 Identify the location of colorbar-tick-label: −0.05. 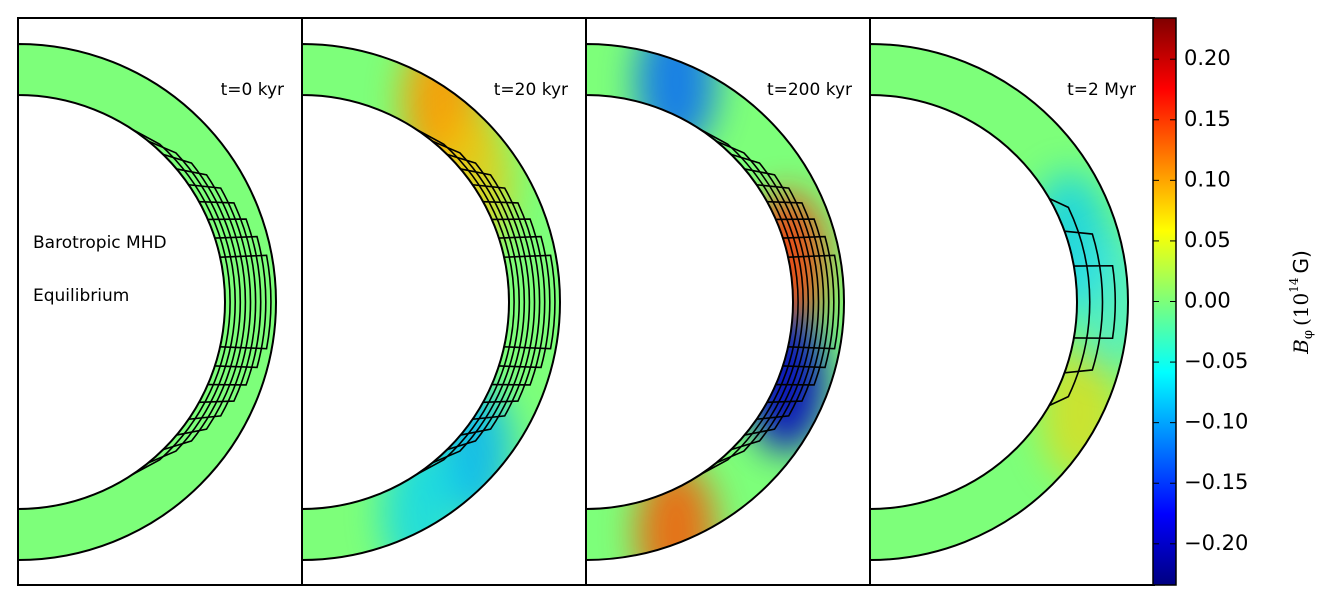
(1216, 361).